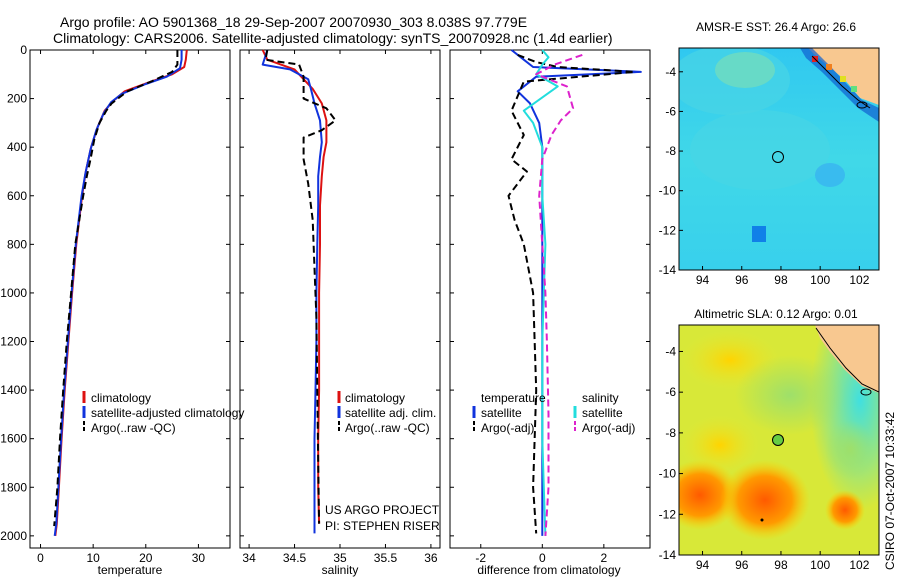 The height and width of the screenshot is (580, 900). What do you see at coordinates (762, 520) in the screenshot?
I see `island-dot` at bounding box center [762, 520].